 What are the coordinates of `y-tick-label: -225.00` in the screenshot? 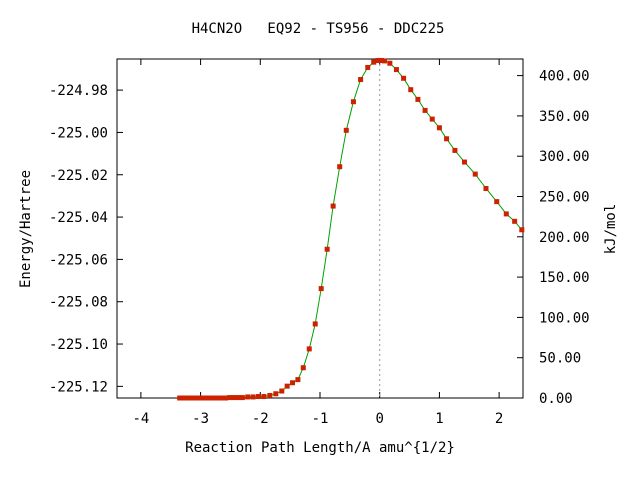 It's located at (78, 133).